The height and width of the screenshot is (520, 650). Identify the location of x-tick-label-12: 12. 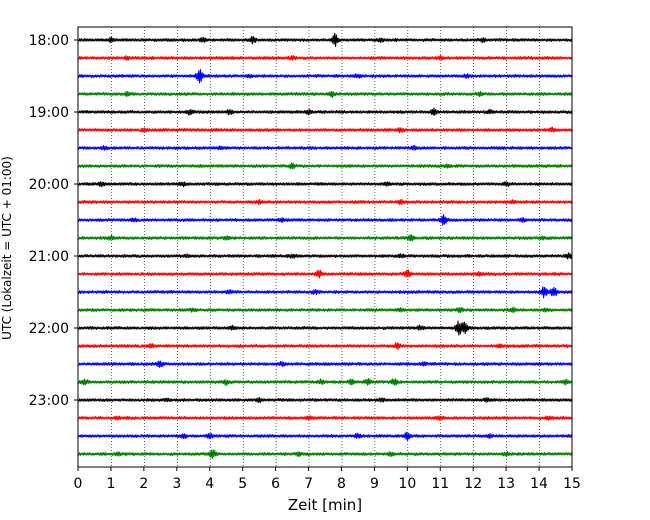
(473, 484).